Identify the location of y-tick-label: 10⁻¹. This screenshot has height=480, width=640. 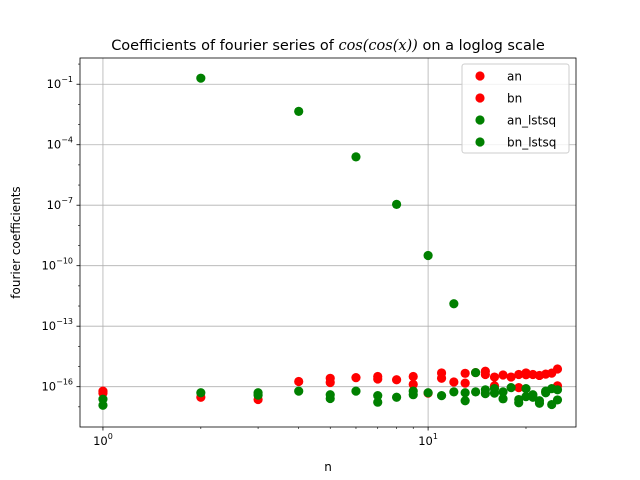
(60, 83).